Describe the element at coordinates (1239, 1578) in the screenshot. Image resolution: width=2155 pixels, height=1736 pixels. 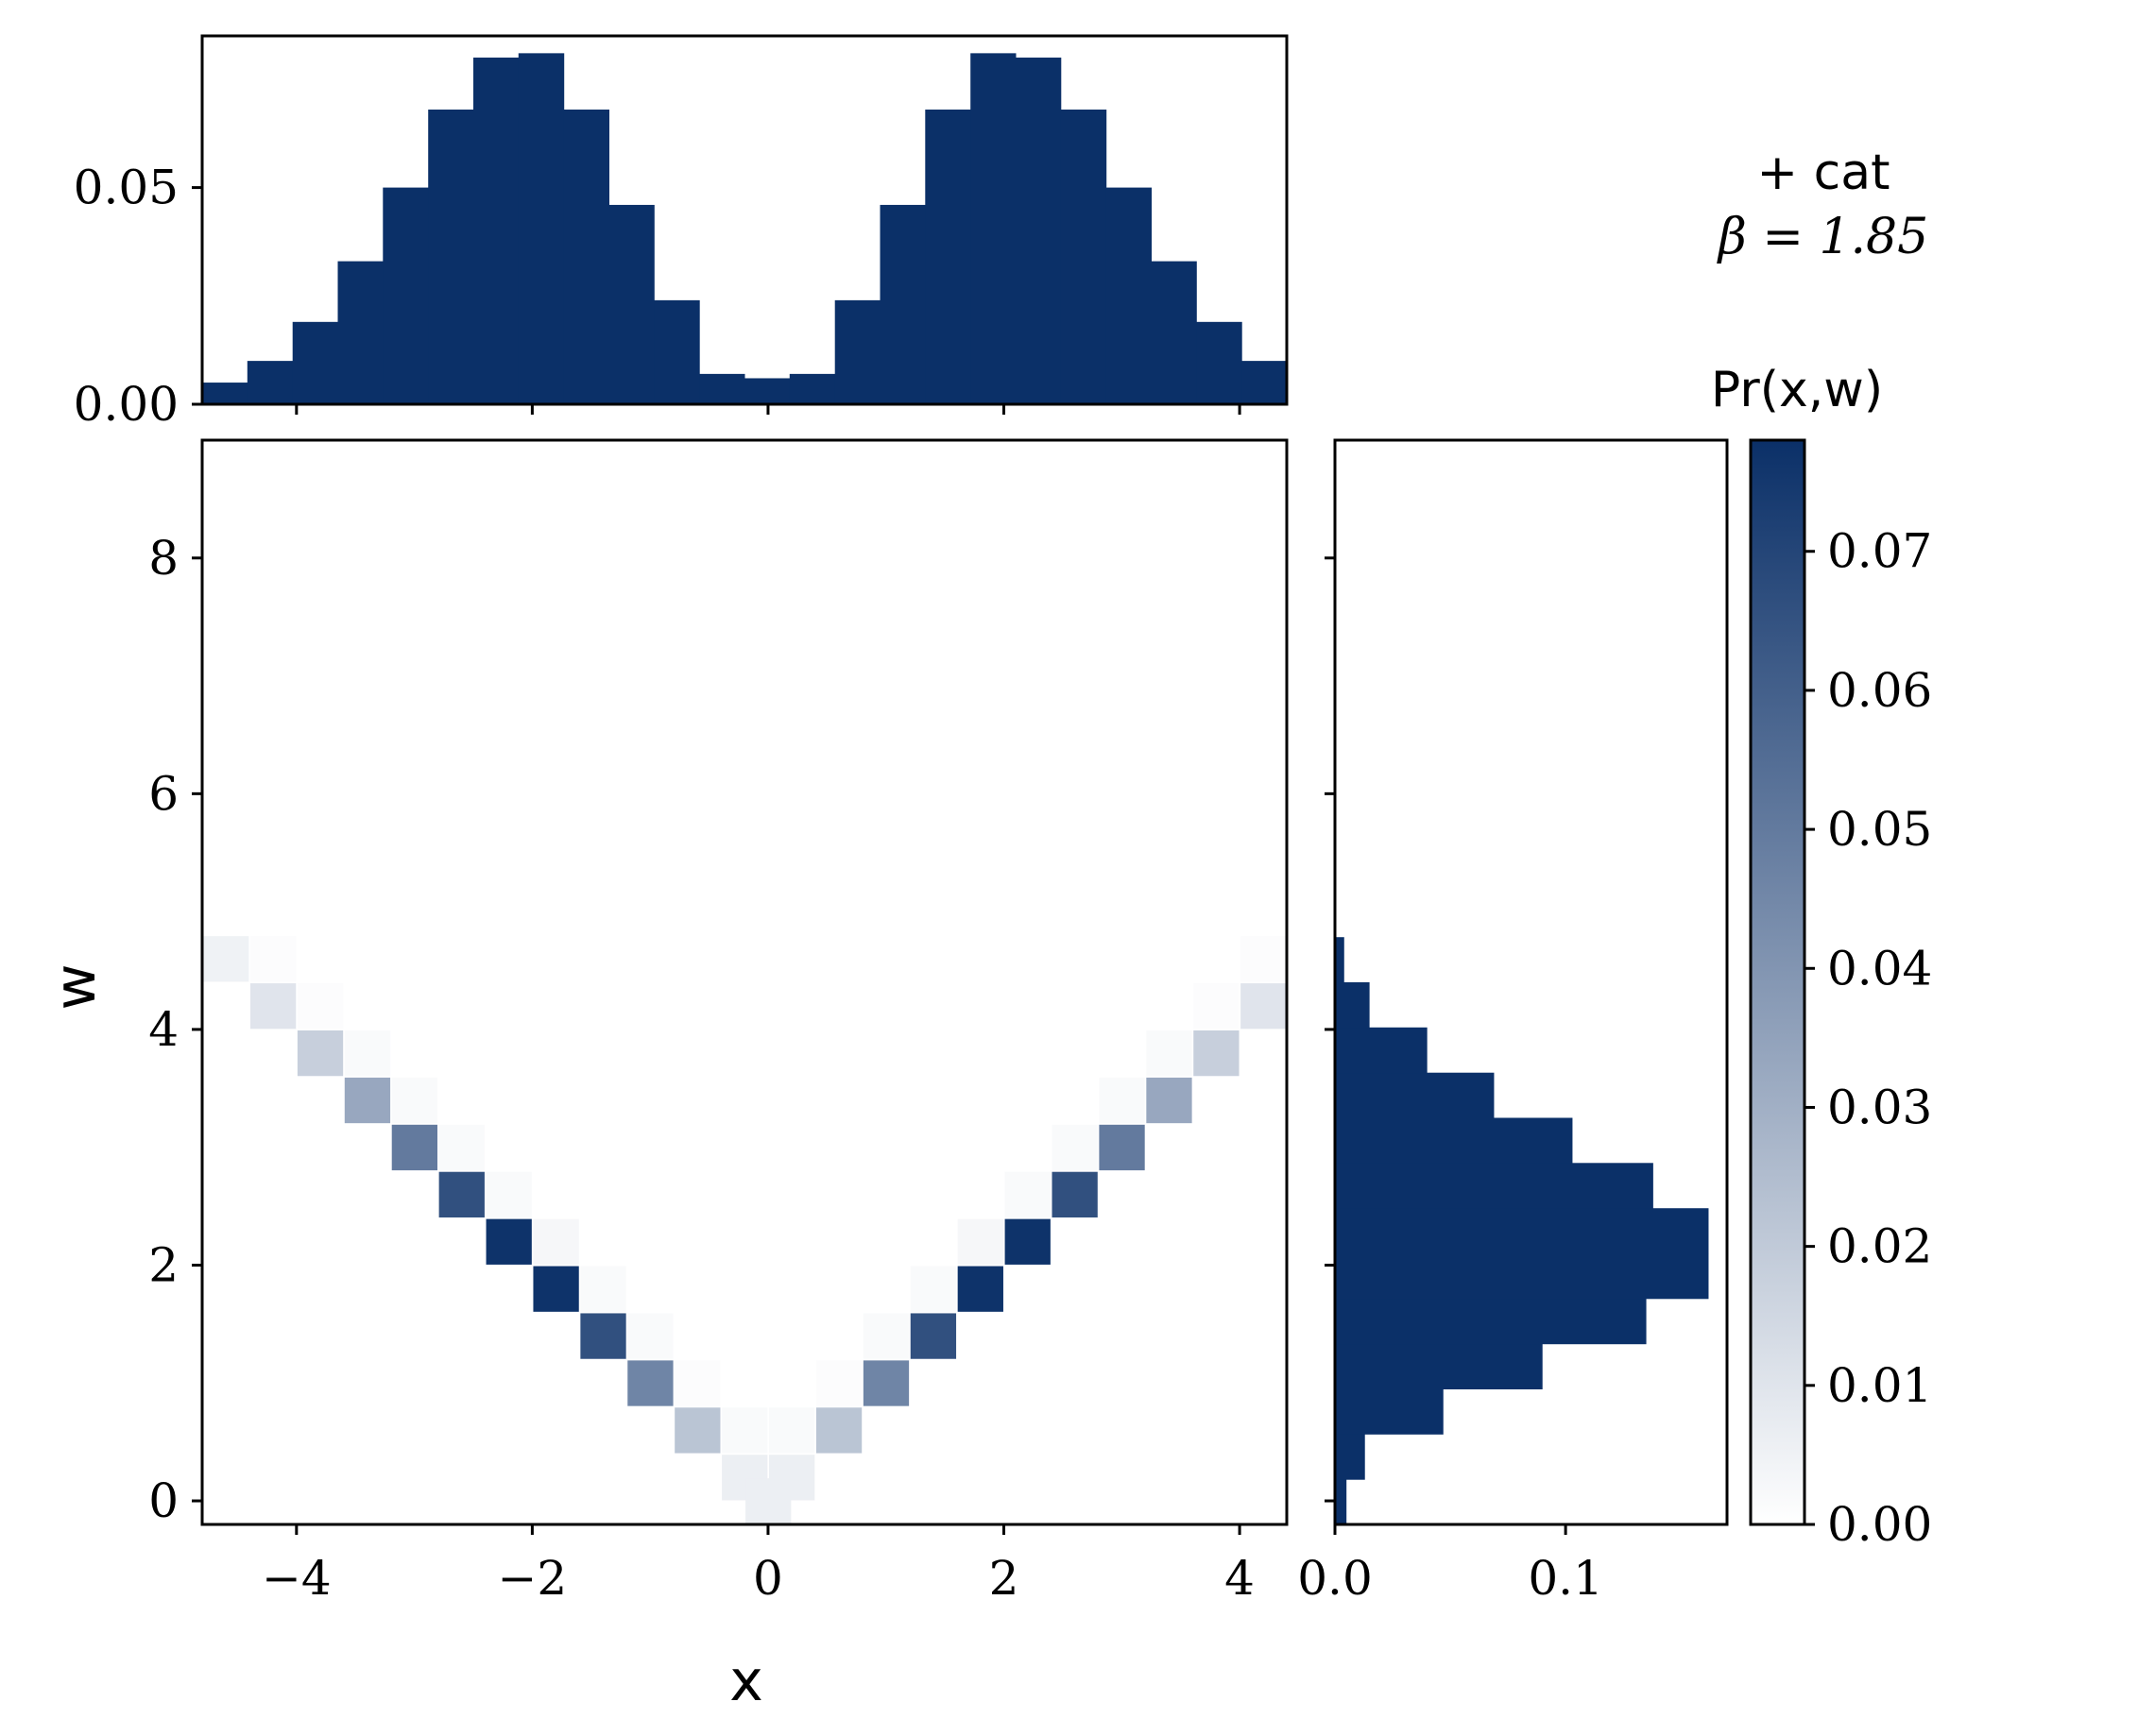
I see `x-tick-label: 4` at that location.